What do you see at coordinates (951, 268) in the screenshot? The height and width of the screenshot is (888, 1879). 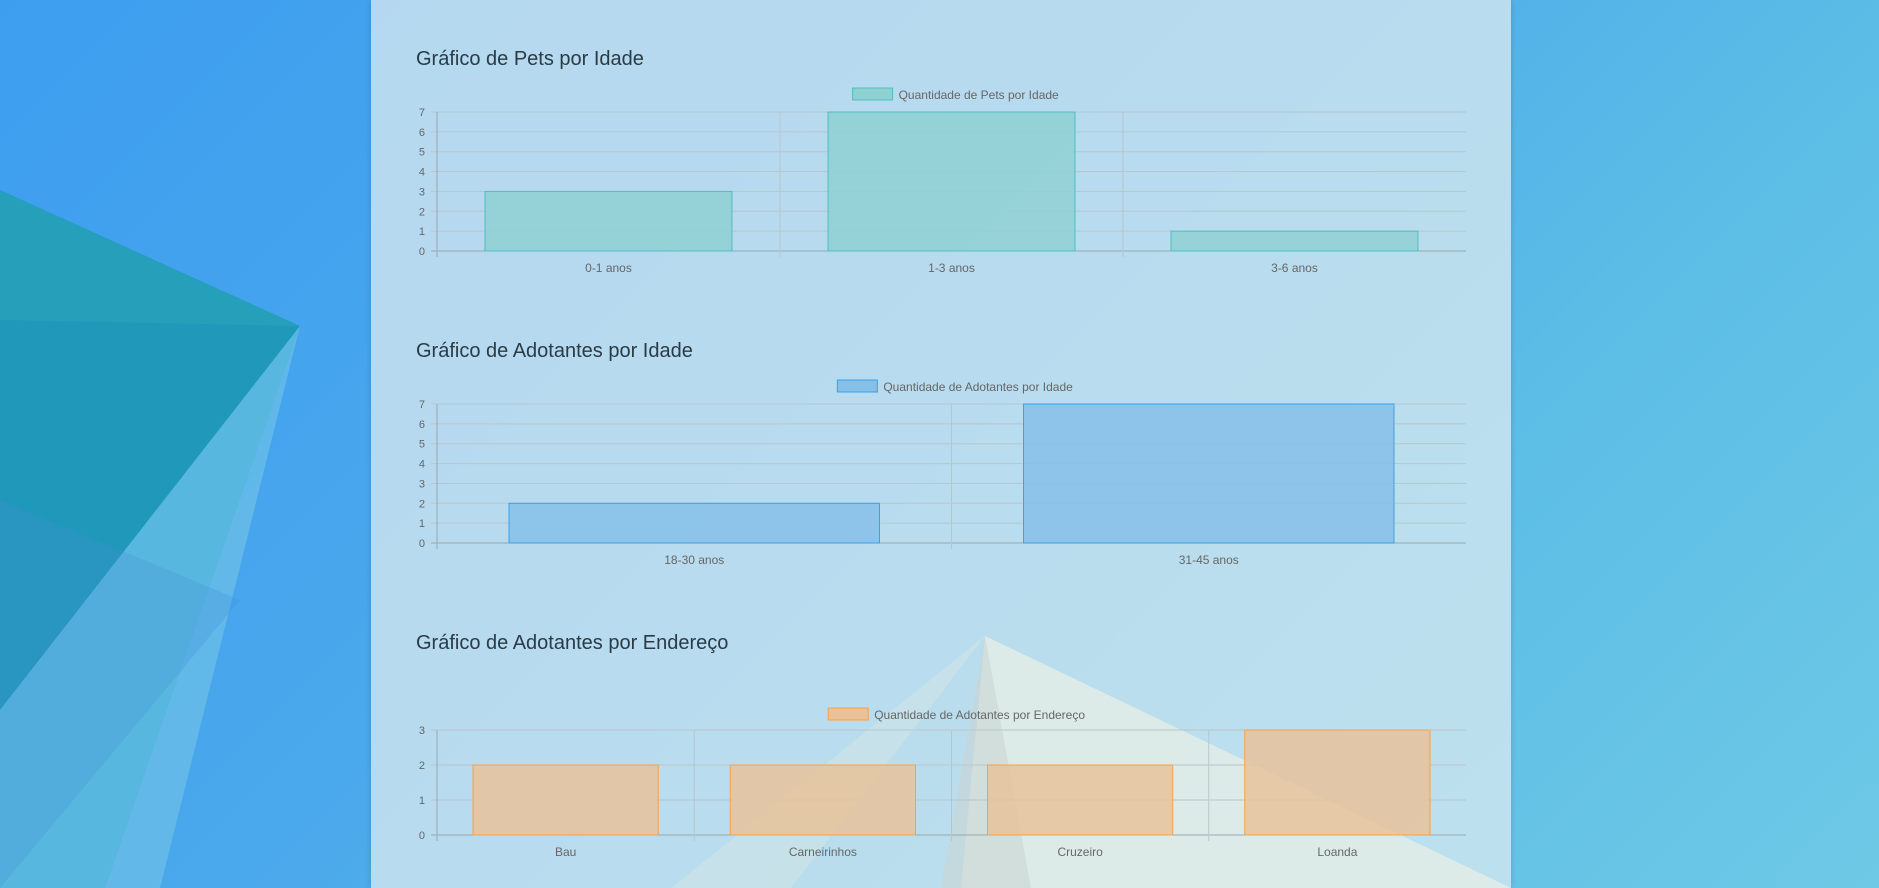 I see `x-tick-label: 1-3 anos` at bounding box center [951, 268].